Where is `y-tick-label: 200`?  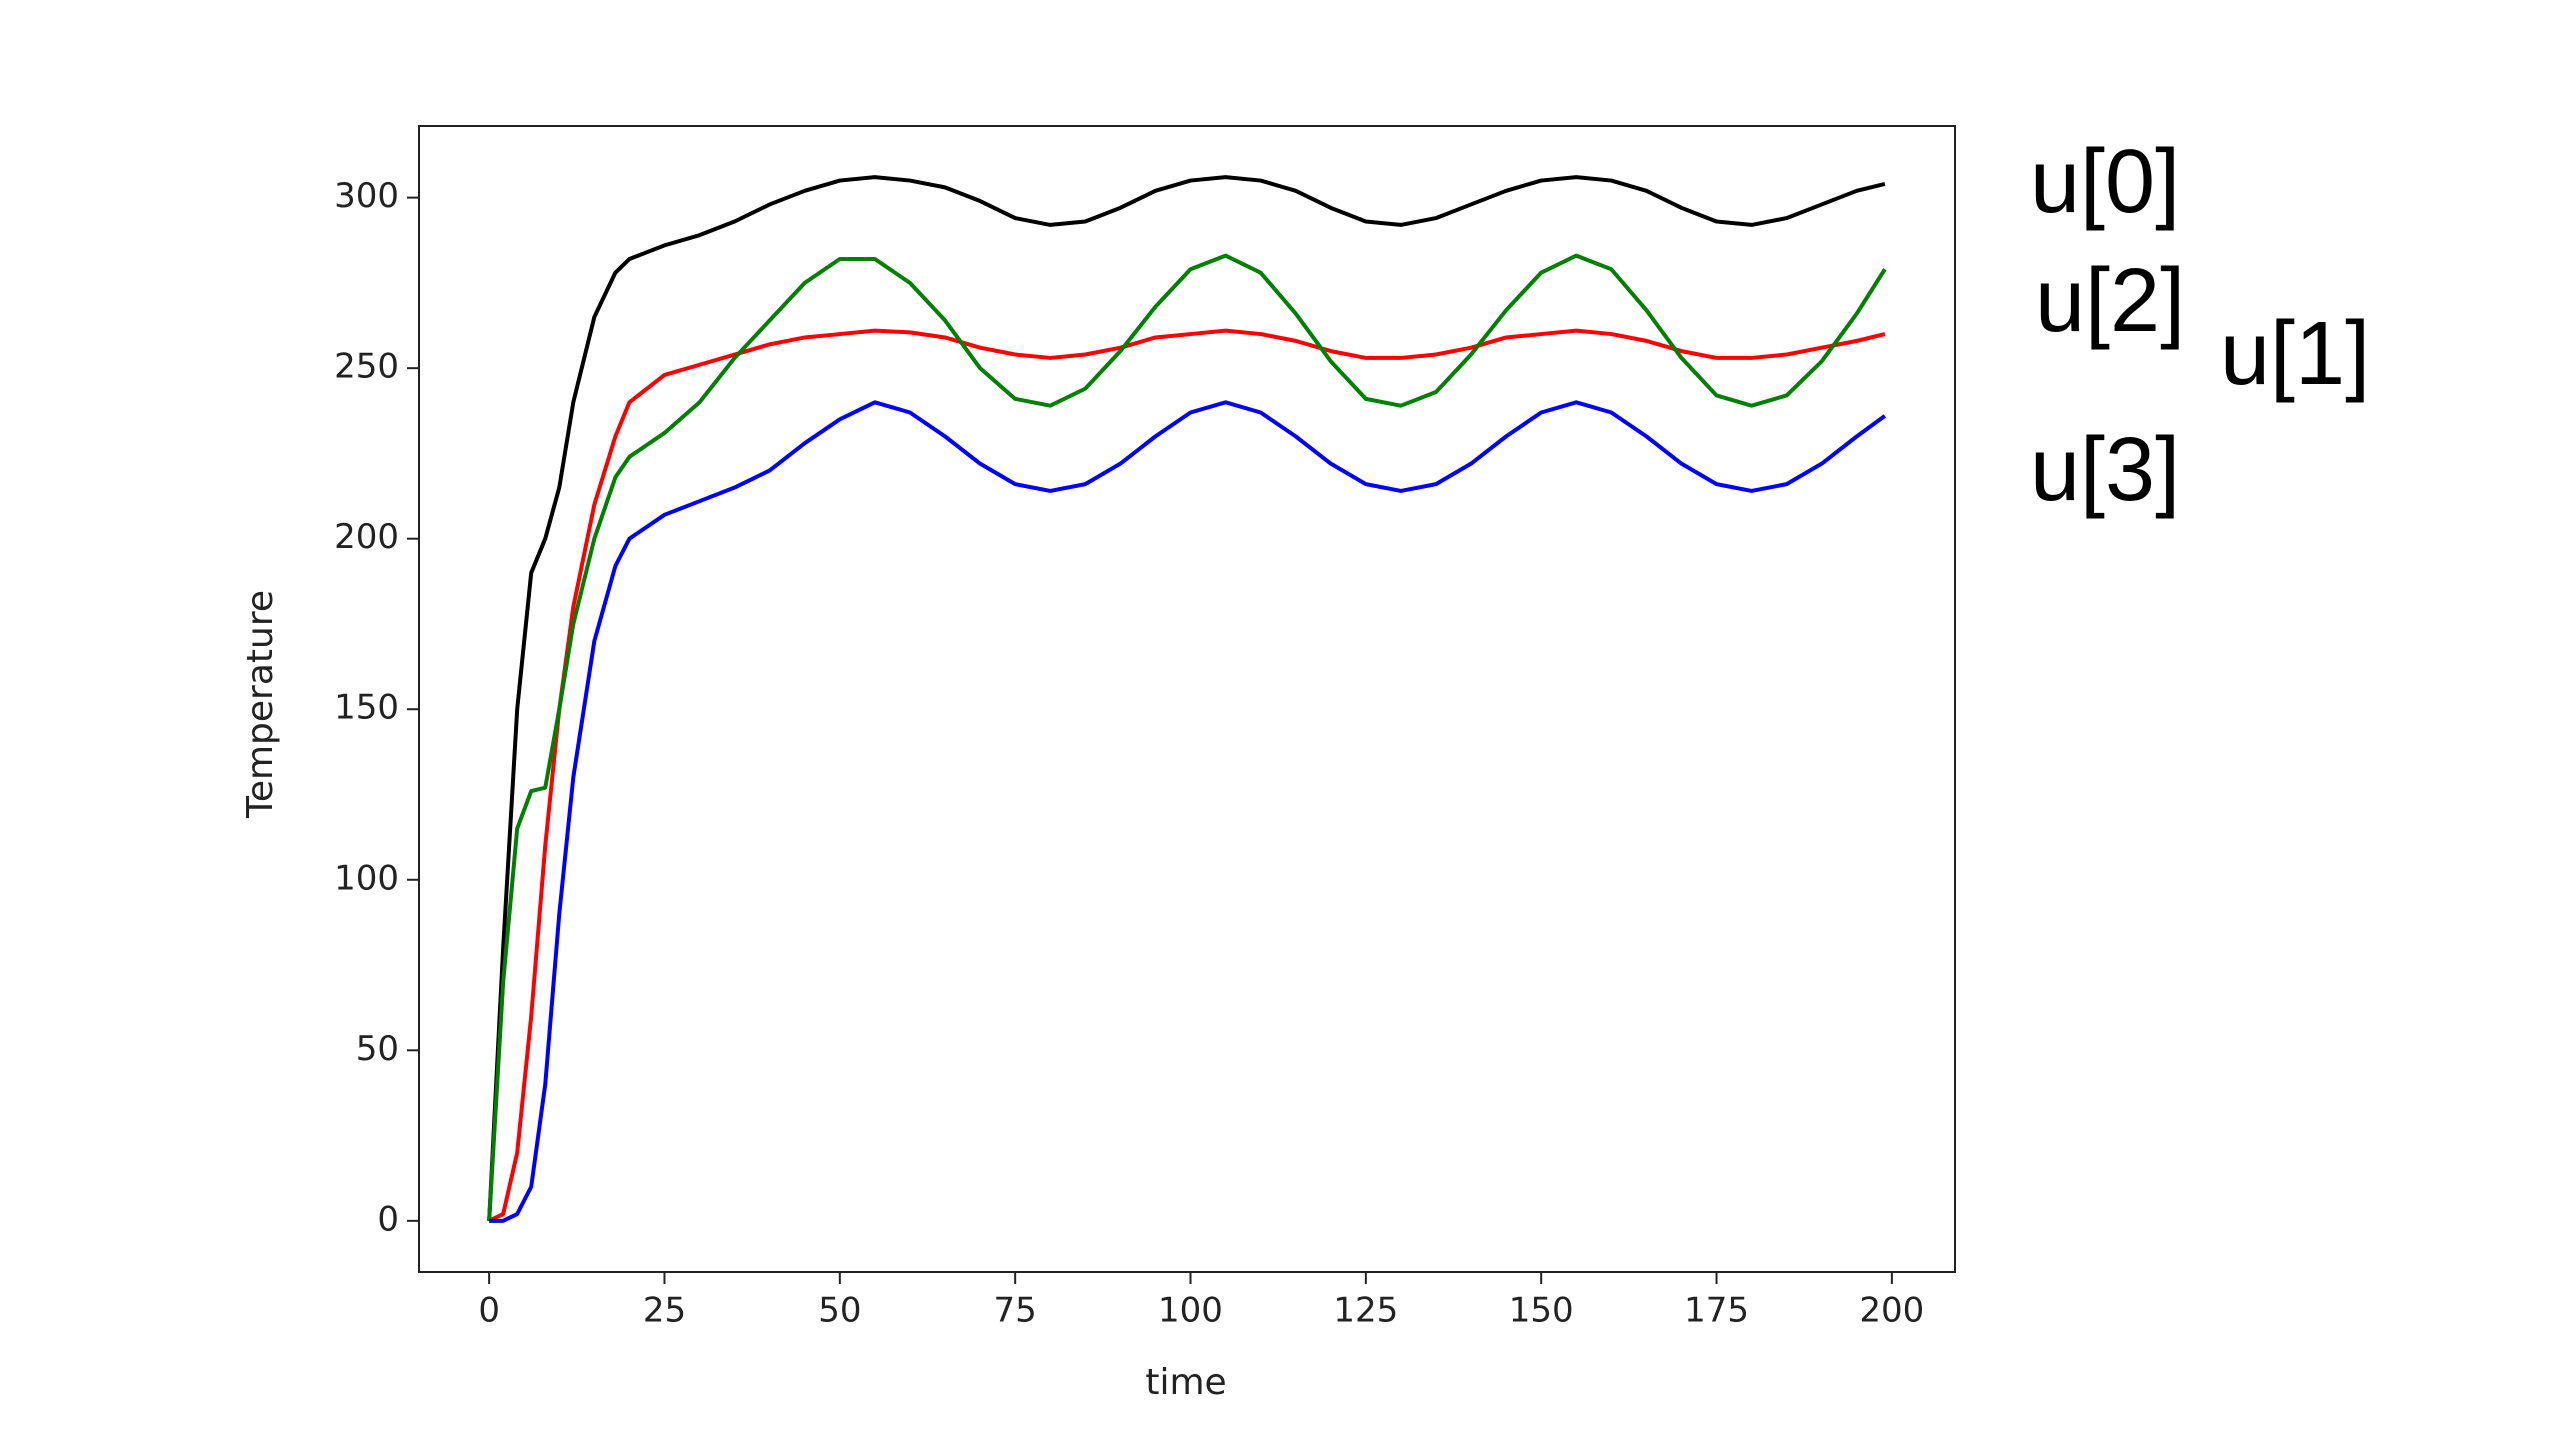
y-tick-label: 200 is located at coordinates (366, 537).